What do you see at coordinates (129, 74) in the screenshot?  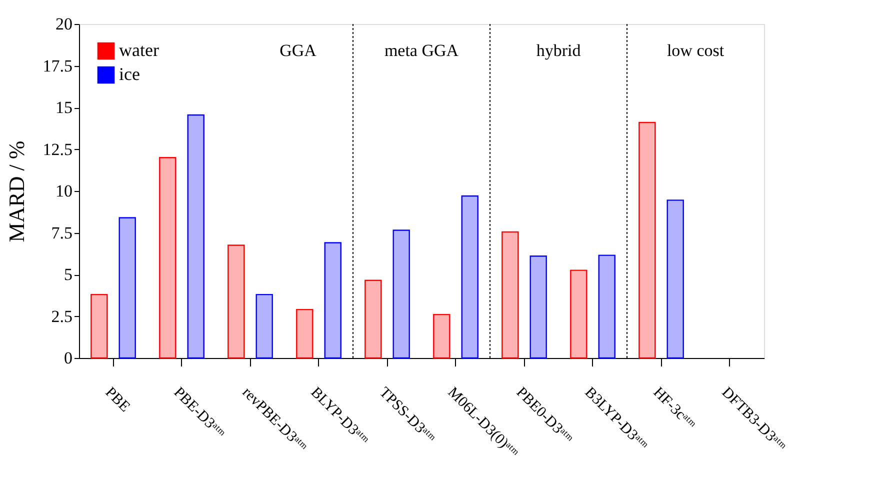 I see `legend-label: ice` at bounding box center [129, 74].